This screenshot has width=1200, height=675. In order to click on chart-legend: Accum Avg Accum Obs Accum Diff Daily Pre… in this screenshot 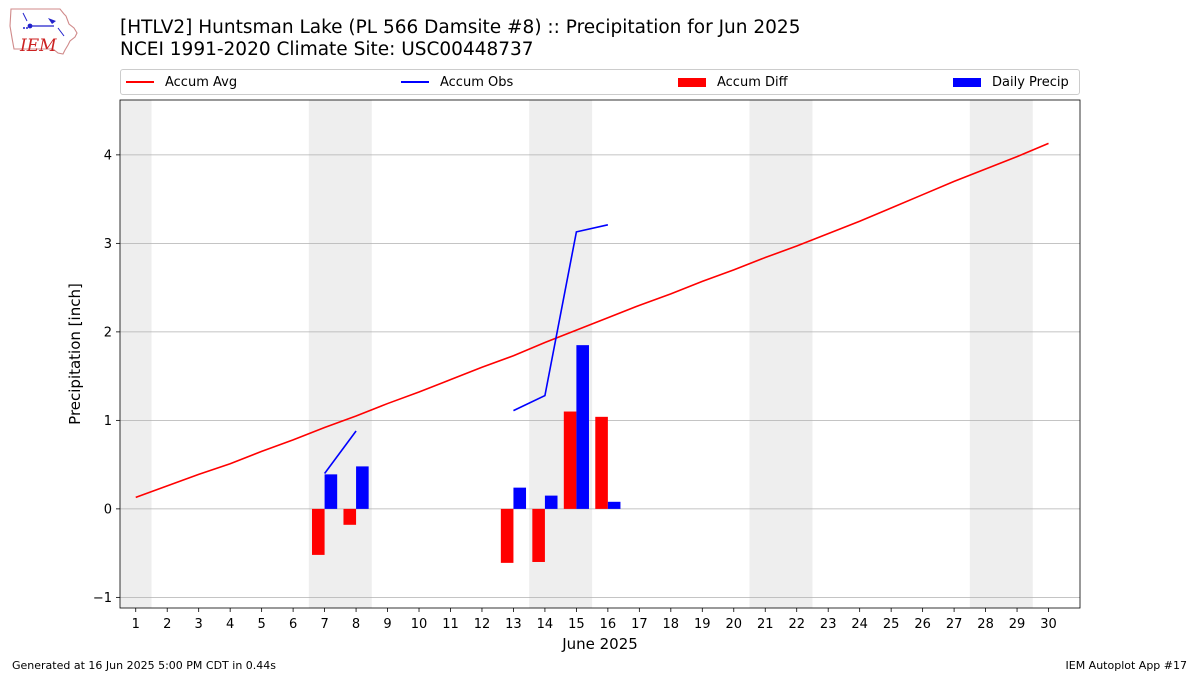, I will do `click(600, 82)`.